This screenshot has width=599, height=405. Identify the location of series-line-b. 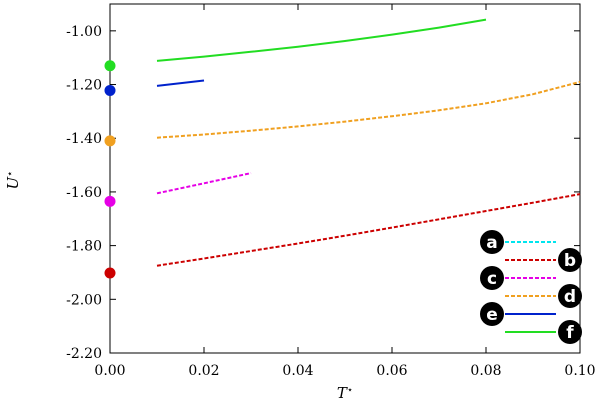
(368, 230).